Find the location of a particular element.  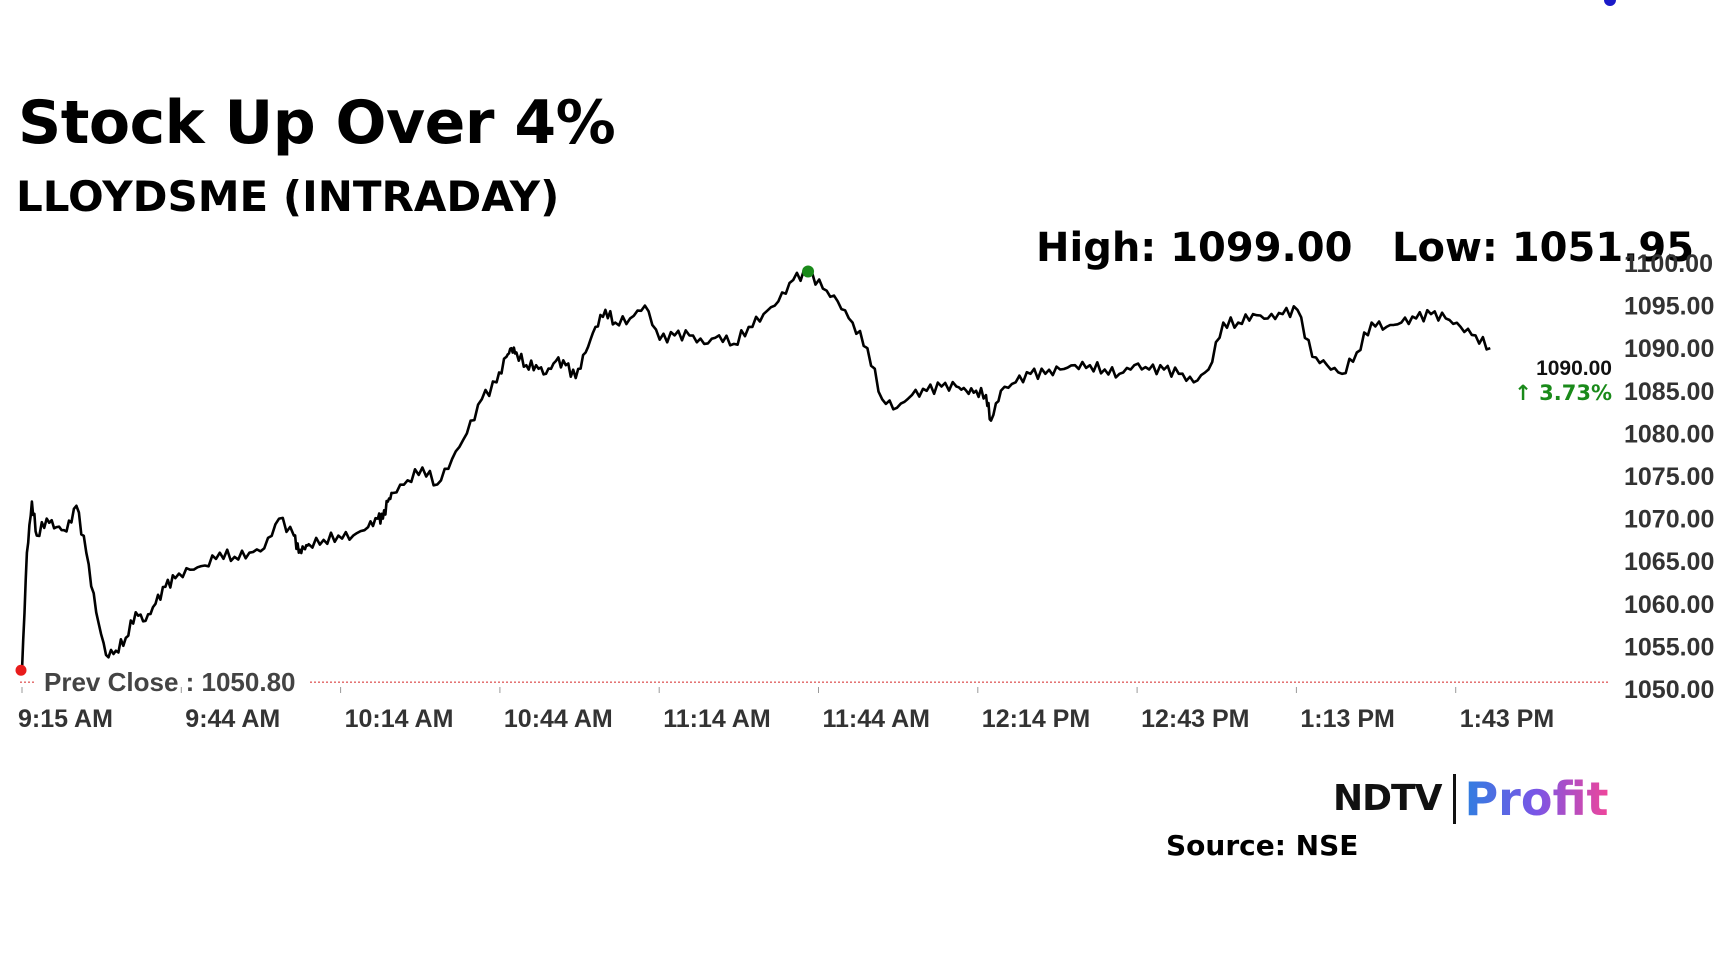

chart-subtitle: LLOYDSME (INTRADAY) is located at coordinates (288, 196).